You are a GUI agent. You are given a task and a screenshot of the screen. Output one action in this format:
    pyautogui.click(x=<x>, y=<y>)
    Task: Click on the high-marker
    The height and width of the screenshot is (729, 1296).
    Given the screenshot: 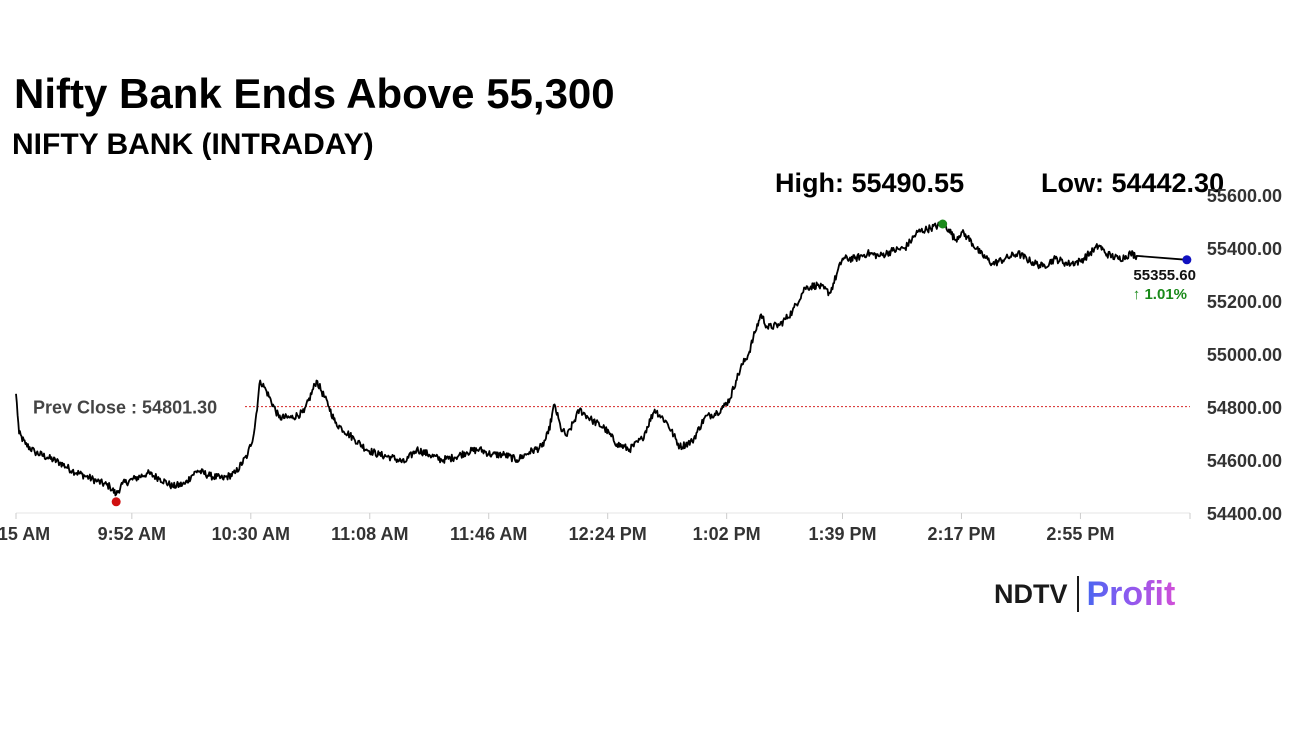 What is the action you would take?
    pyautogui.click(x=943, y=224)
    